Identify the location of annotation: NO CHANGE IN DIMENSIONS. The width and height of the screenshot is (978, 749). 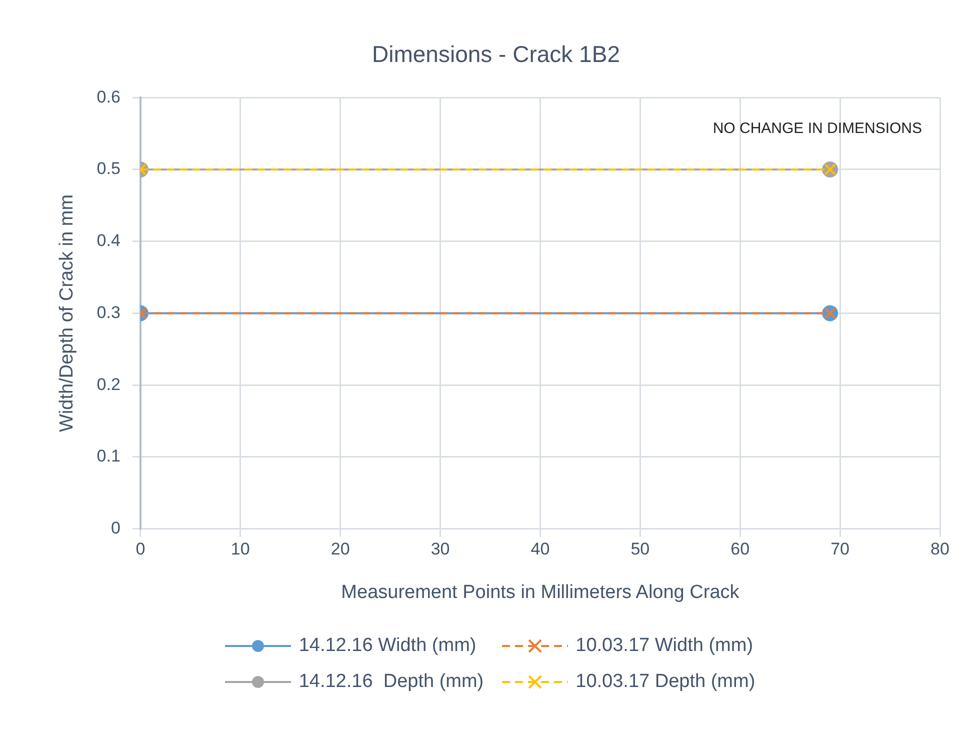
(817, 129).